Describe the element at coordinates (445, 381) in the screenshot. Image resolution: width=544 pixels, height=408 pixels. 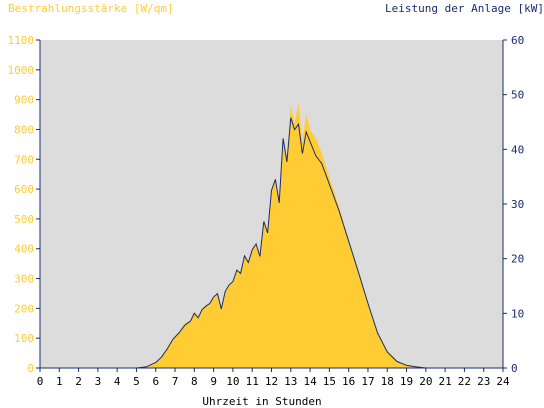
I see `x-tick-label: 21` at that location.